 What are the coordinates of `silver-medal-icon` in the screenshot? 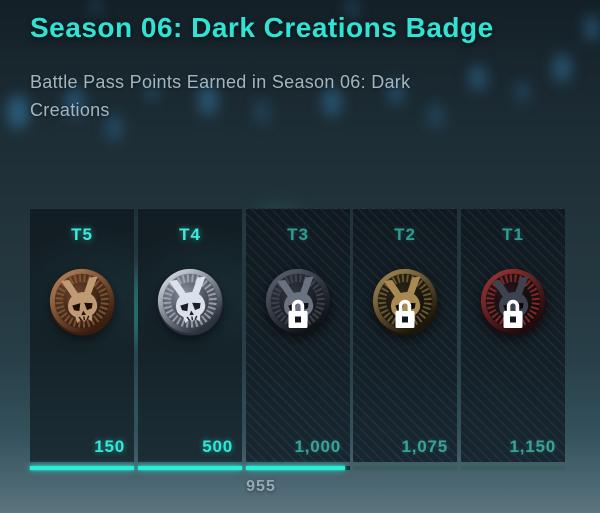 It's located at (190, 301).